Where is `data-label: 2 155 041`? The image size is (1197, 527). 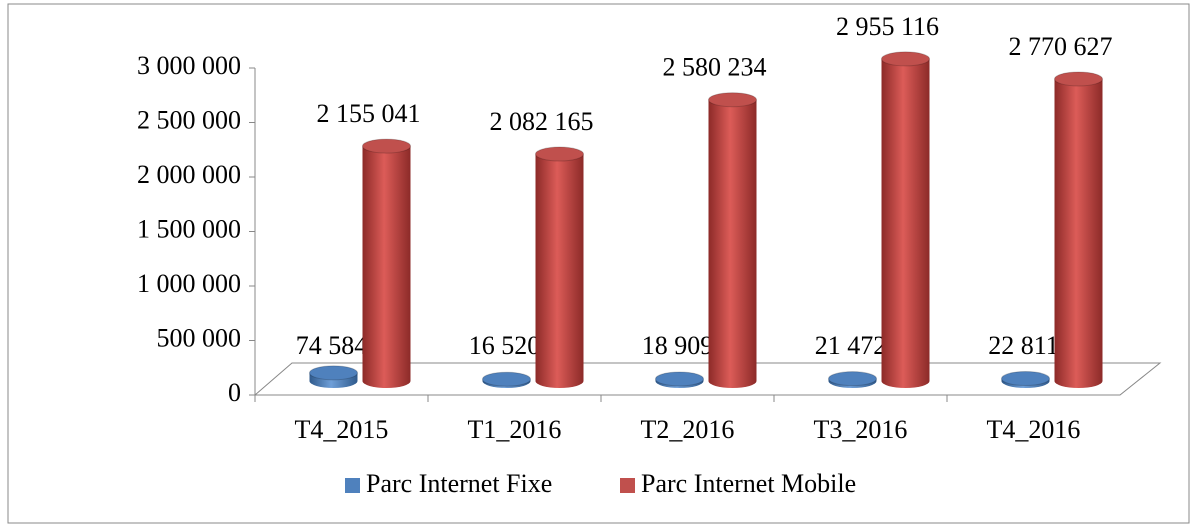 data-label: 2 155 041 is located at coordinates (369, 113).